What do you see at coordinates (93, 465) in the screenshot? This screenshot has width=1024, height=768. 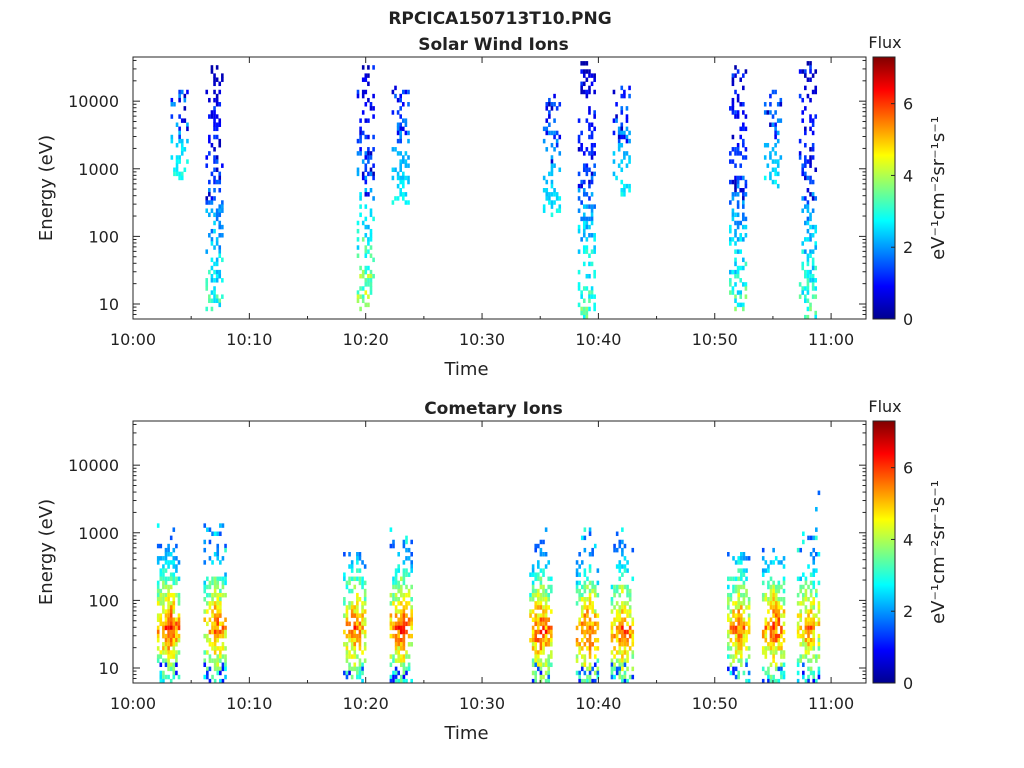 I see `y-tick-label: 10000` at bounding box center [93, 465].